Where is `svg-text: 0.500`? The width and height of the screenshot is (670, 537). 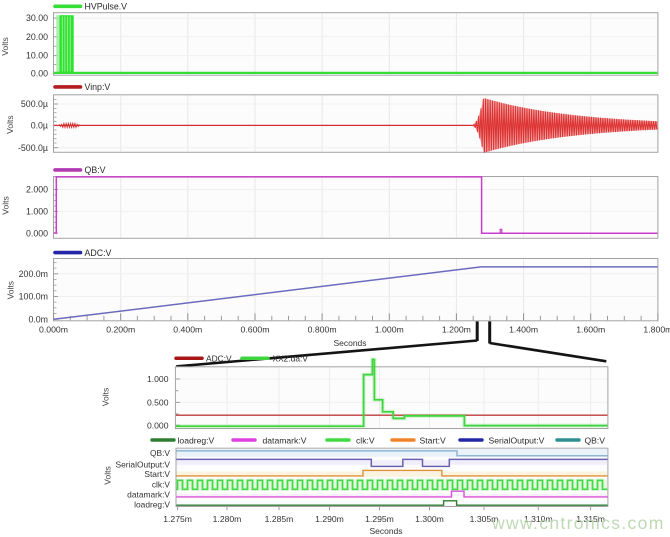
svg-text: 0.500 is located at coordinates (158, 403).